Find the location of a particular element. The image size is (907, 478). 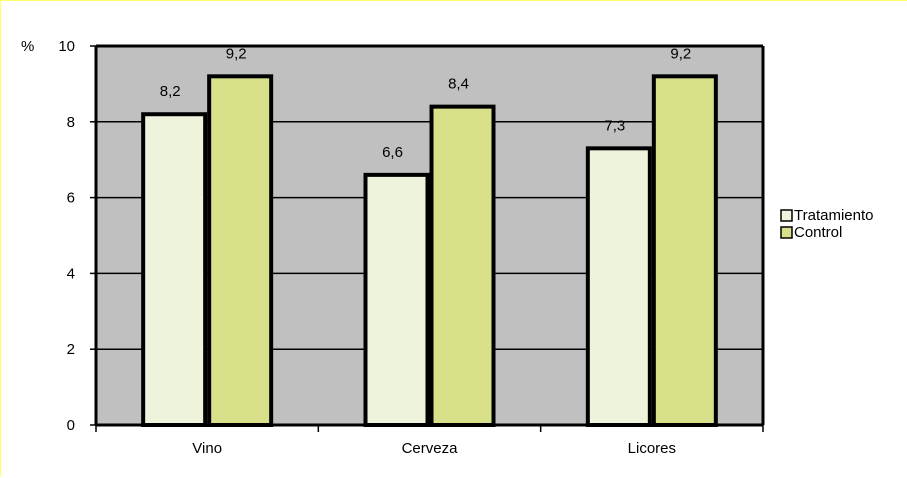

data-label-control-cerveza: 8,4 is located at coordinates (458, 84).